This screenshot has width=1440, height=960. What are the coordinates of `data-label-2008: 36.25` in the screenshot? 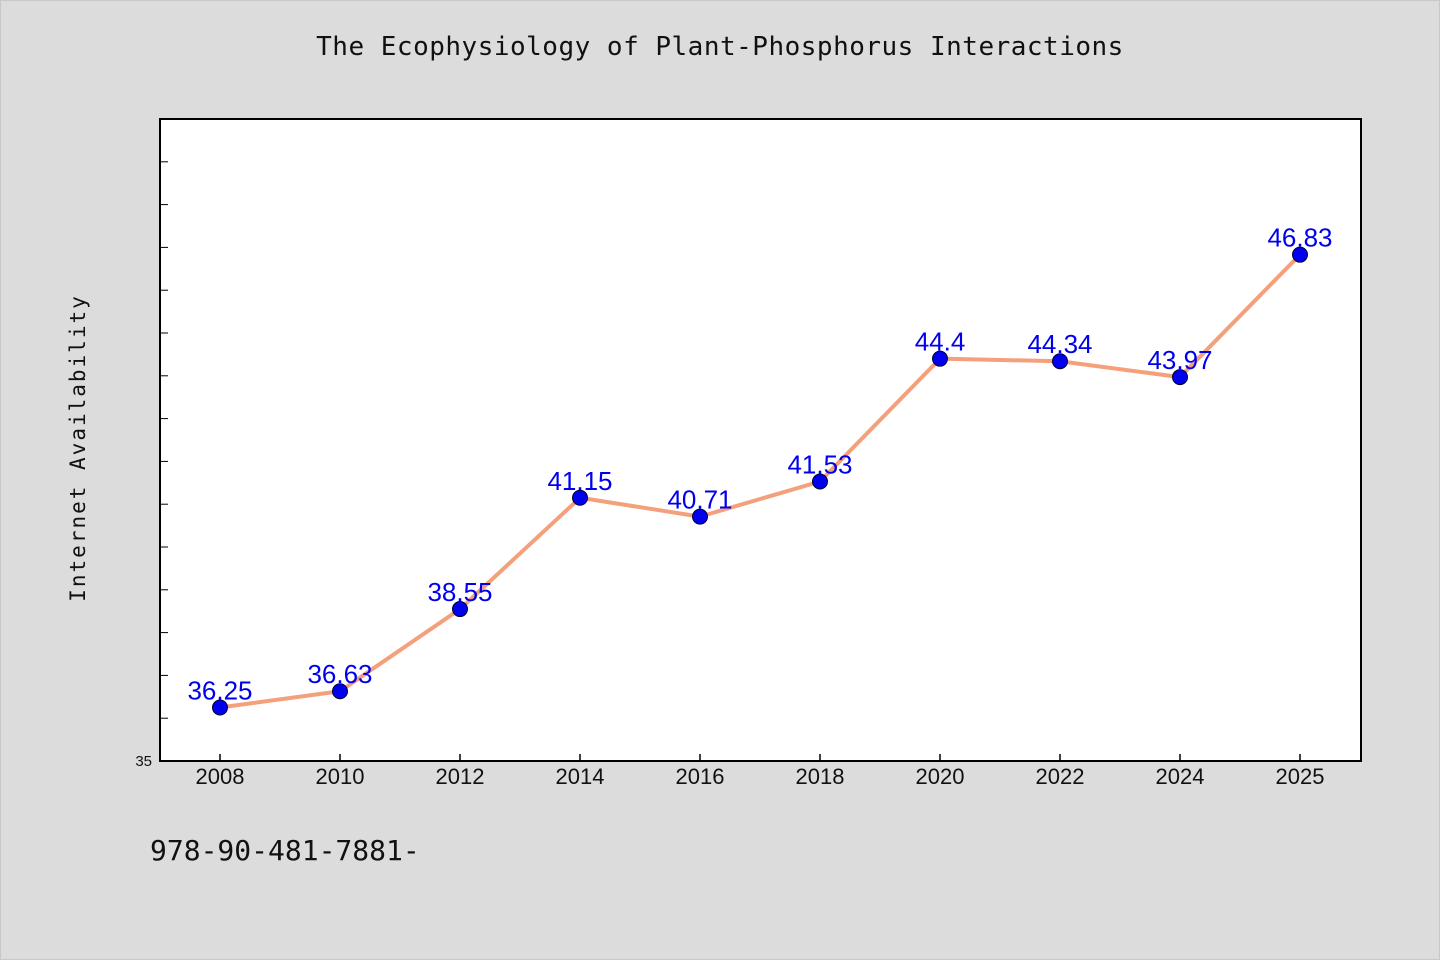 It's located at (219, 691).